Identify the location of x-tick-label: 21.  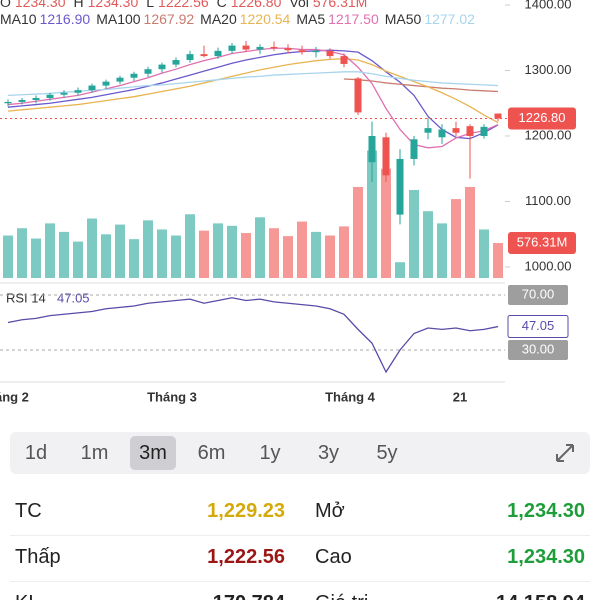
(460, 396).